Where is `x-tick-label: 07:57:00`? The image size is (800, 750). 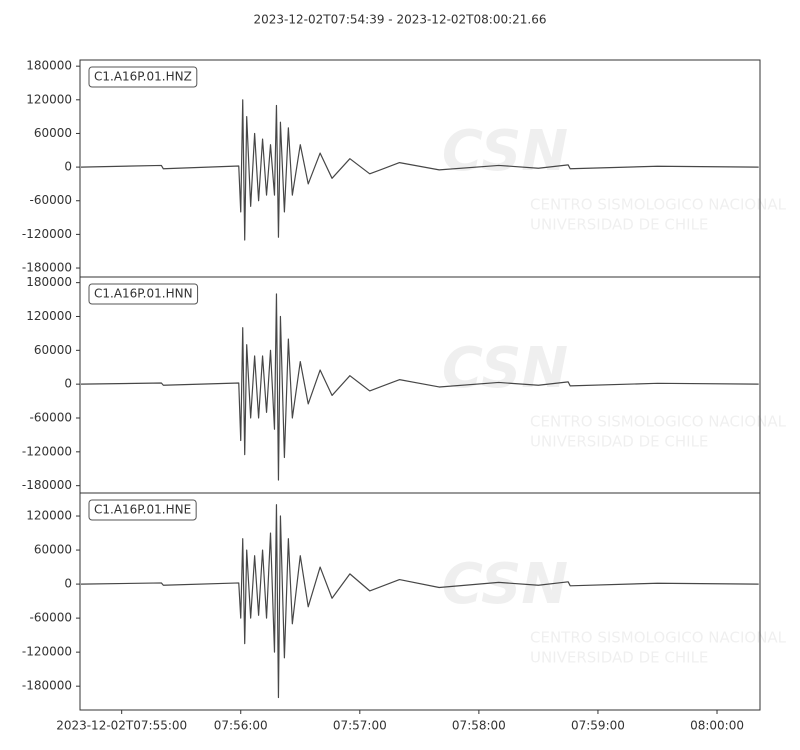 x-tick-label: 07:57:00 is located at coordinates (360, 726).